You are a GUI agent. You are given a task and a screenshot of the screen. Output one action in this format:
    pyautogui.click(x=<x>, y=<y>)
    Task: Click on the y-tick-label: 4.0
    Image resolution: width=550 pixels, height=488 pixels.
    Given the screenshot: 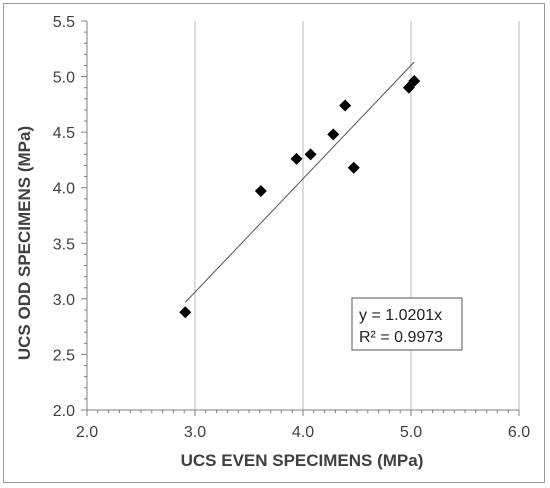 What is the action you would take?
    pyautogui.click(x=64, y=189)
    